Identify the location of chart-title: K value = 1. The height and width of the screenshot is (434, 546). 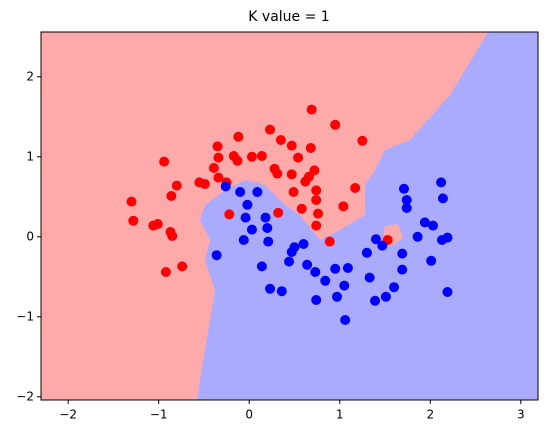
(288, 17).